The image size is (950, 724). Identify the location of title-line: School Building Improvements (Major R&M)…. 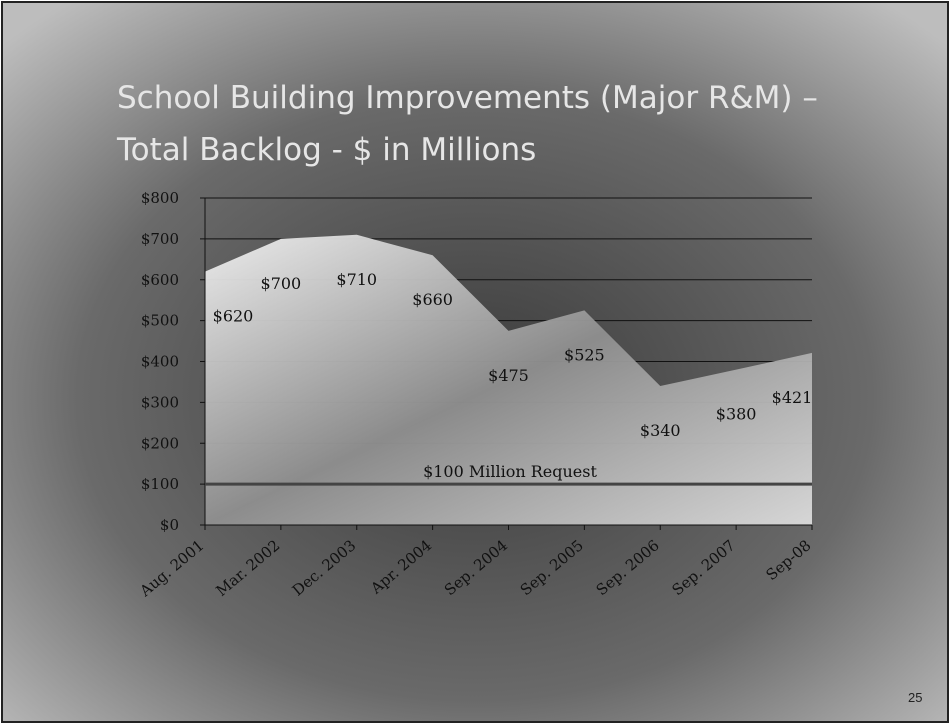
(467, 98).